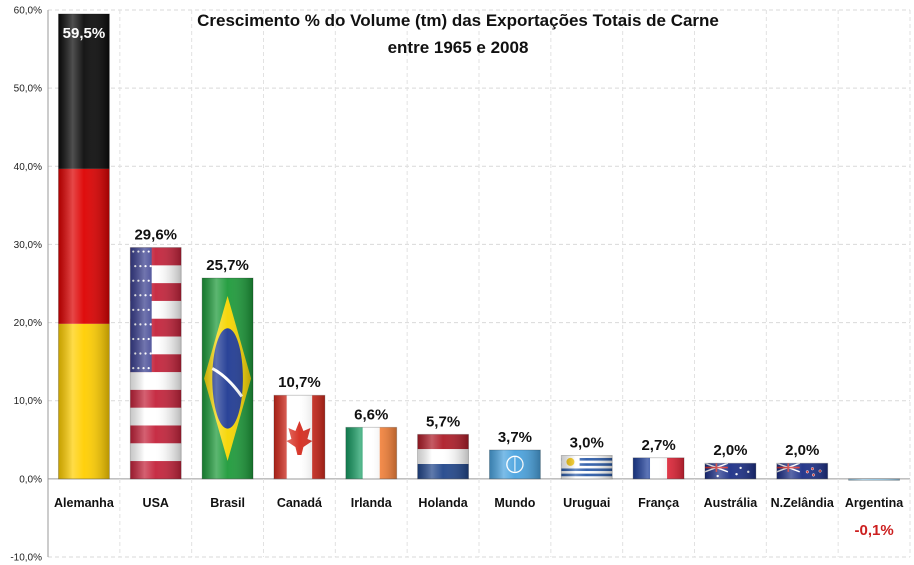 The width and height of the screenshot is (914, 565). What do you see at coordinates (658, 468) in the screenshot?
I see `bar-frana` at bounding box center [658, 468].